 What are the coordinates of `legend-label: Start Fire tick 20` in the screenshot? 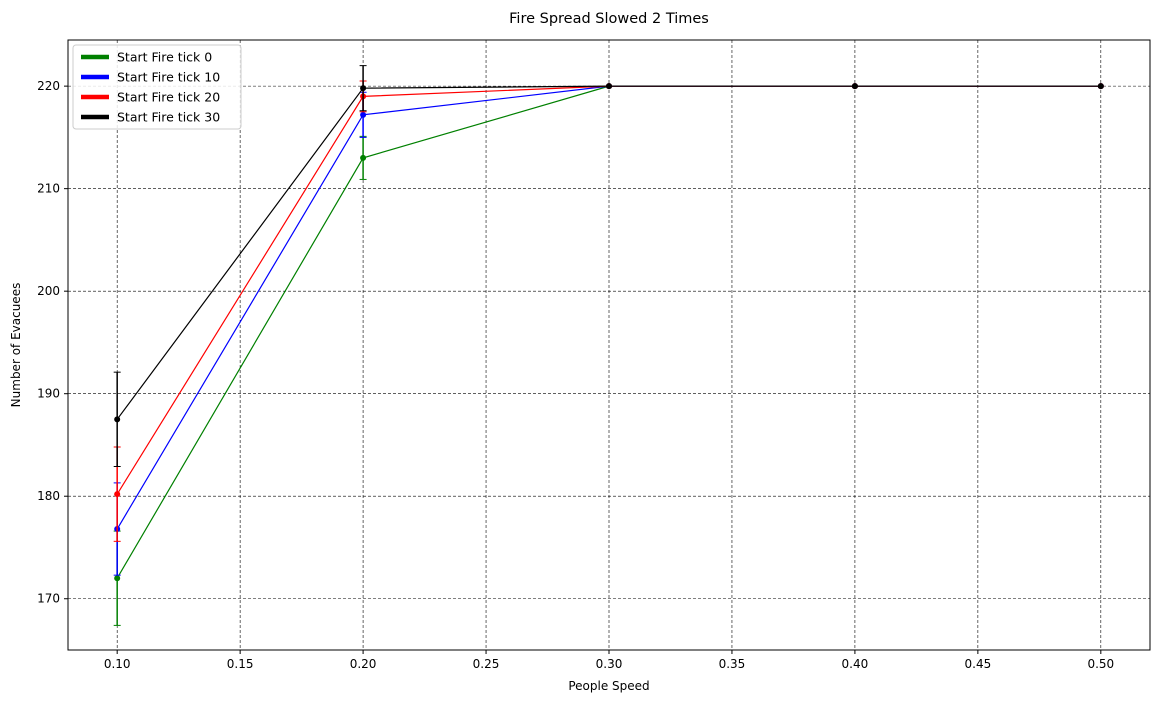 It's located at (168, 97).